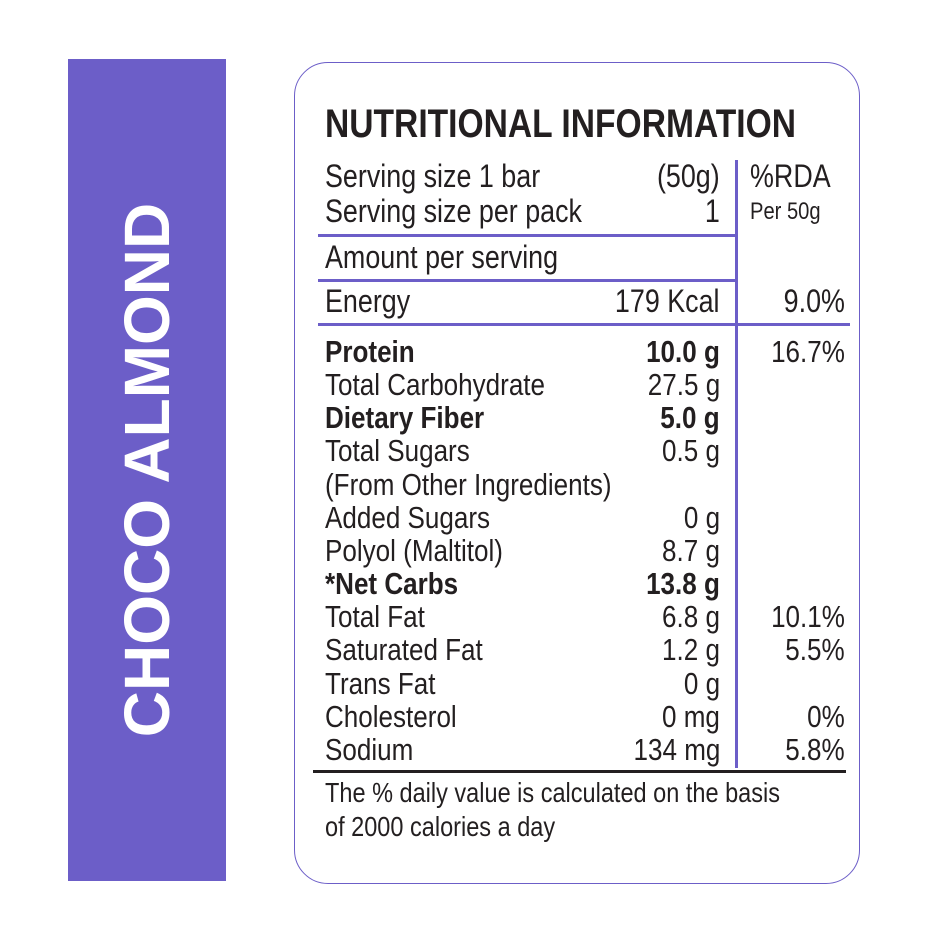  Describe the element at coordinates (826, 716) in the screenshot. I see `nutrient-rda: 0%` at that location.